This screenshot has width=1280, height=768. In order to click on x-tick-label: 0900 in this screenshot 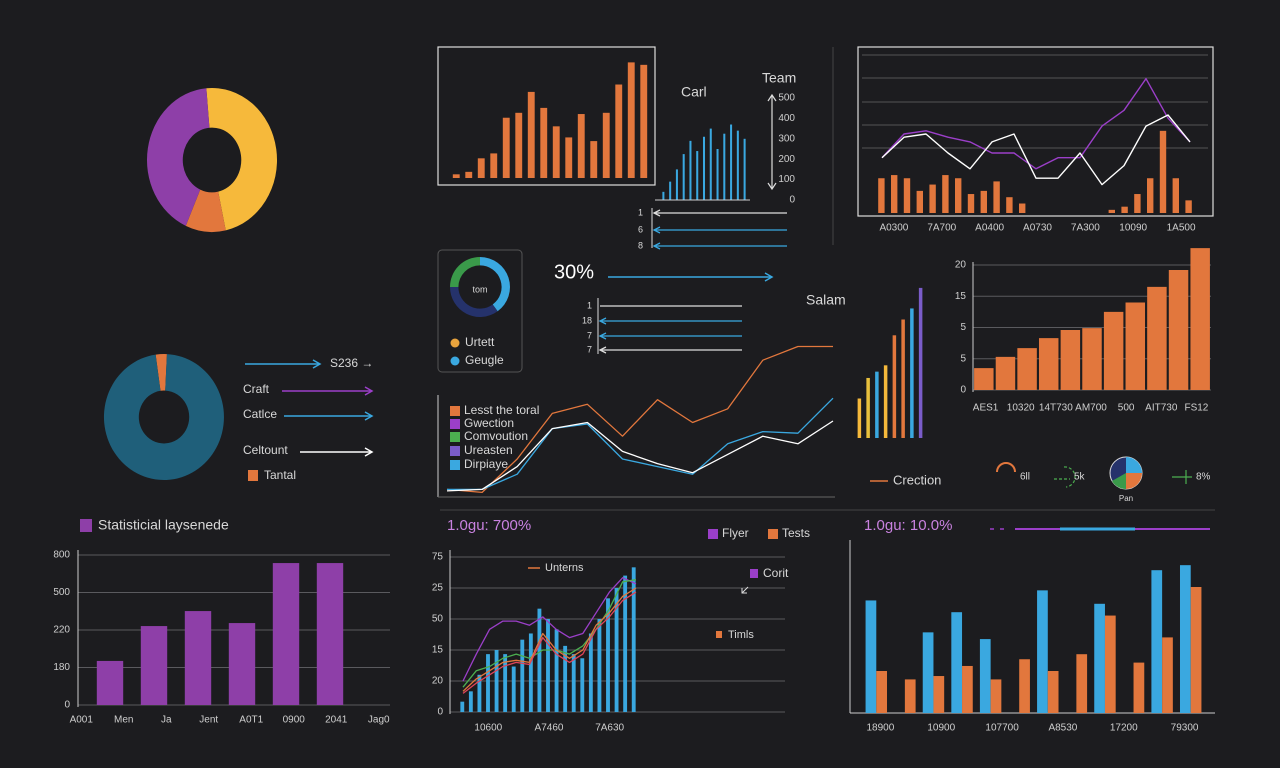, I will do `click(294, 720)`.